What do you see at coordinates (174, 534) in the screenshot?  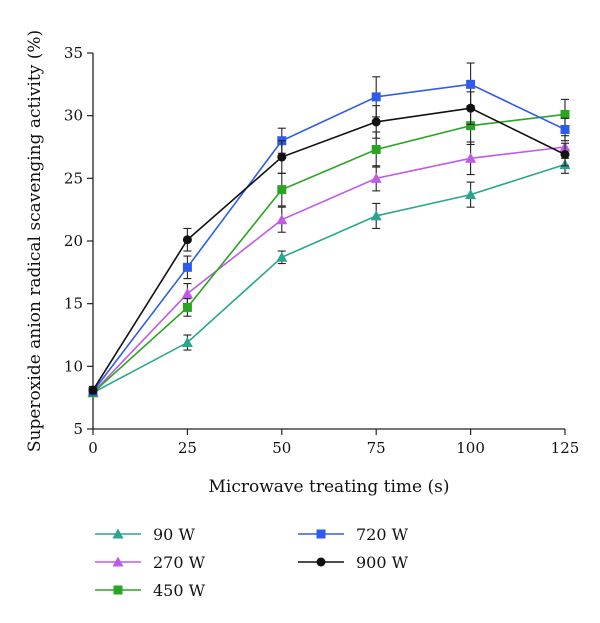 I see `legend-label: 90 W` at bounding box center [174, 534].